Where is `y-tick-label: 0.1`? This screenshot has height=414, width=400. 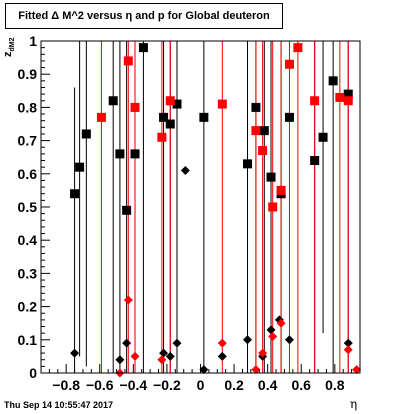
y-tick-label: 0.1 is located at coordinates (28, 340).